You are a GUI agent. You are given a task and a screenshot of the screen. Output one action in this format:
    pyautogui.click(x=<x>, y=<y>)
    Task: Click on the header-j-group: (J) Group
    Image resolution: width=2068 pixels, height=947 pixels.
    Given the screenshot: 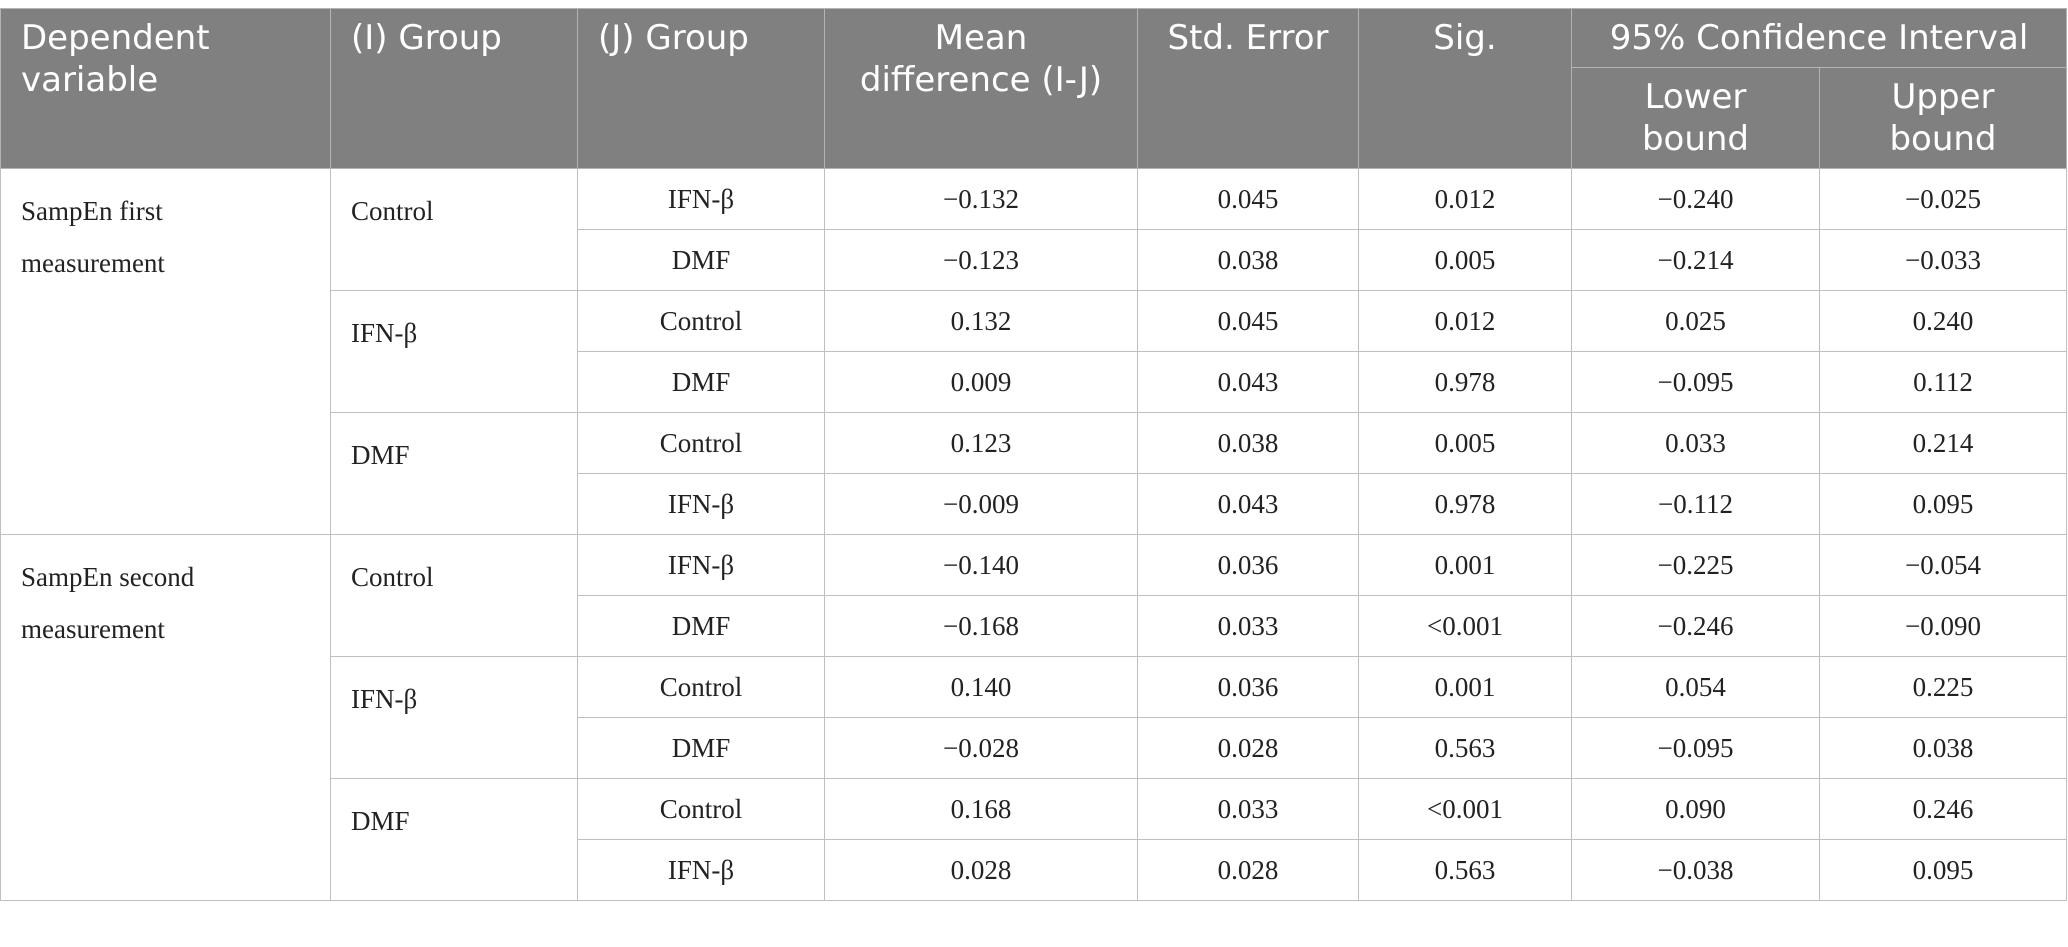 What is the action you would take?
    pyautogui.click(x=701, y=88)
    